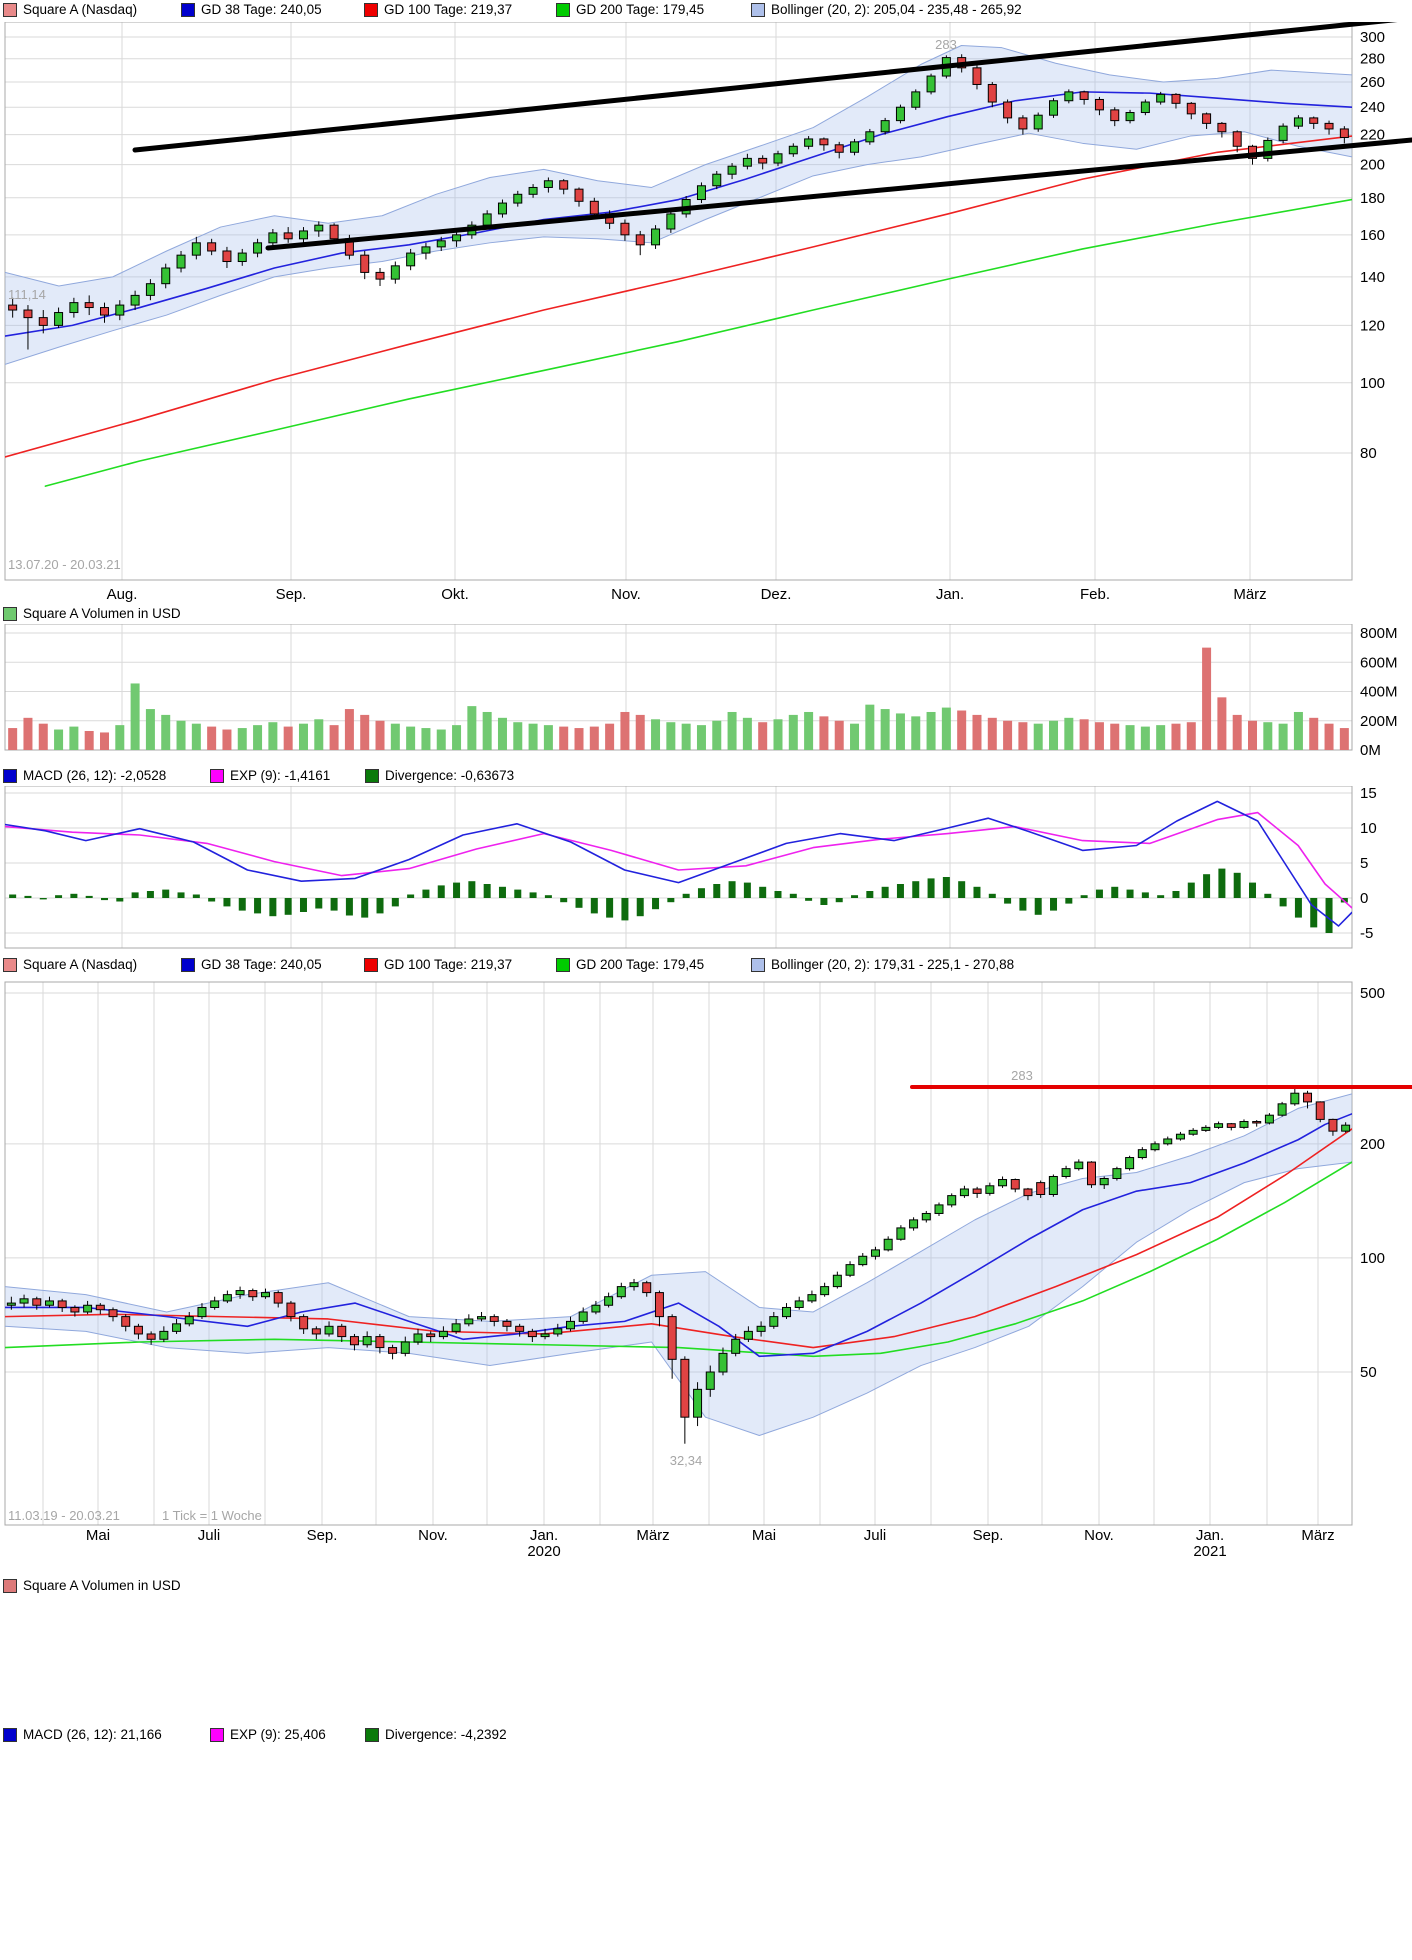 Image resolution: width=1412 pixels, height=1960 pixels. Describe the element at coordinates (678, 698) in the screenshot. I see `volume-bars` at that location.